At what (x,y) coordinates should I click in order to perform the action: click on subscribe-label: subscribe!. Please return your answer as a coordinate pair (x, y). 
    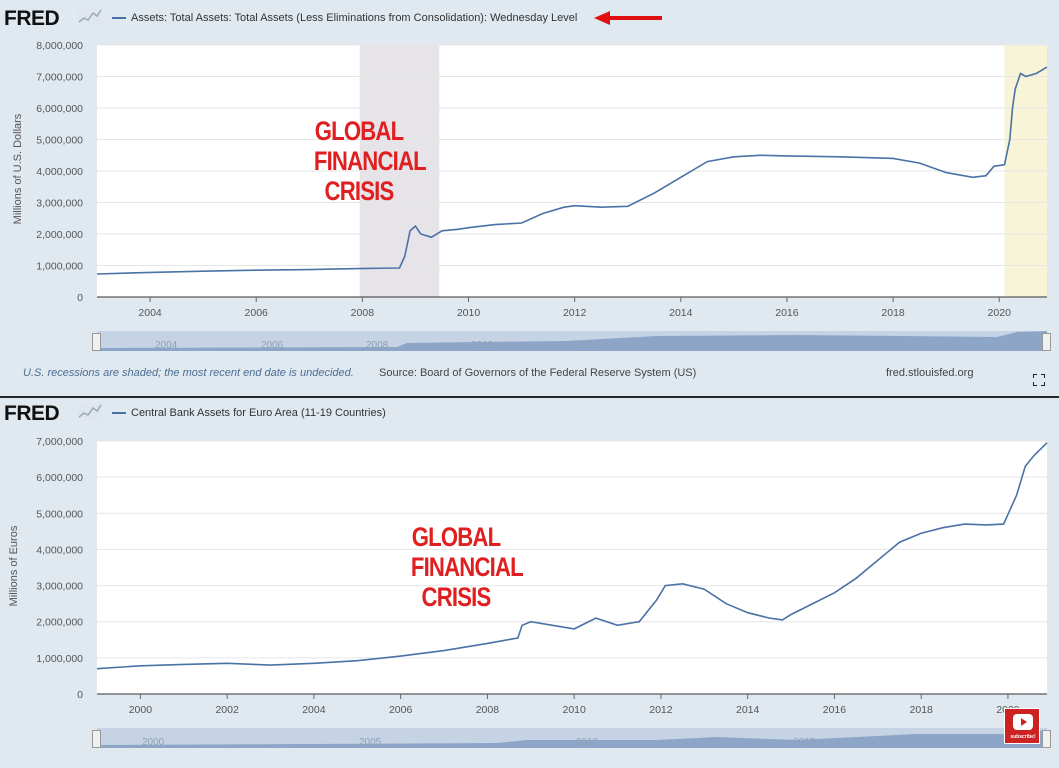
    Looking at the image, I should click on (1023, 737).